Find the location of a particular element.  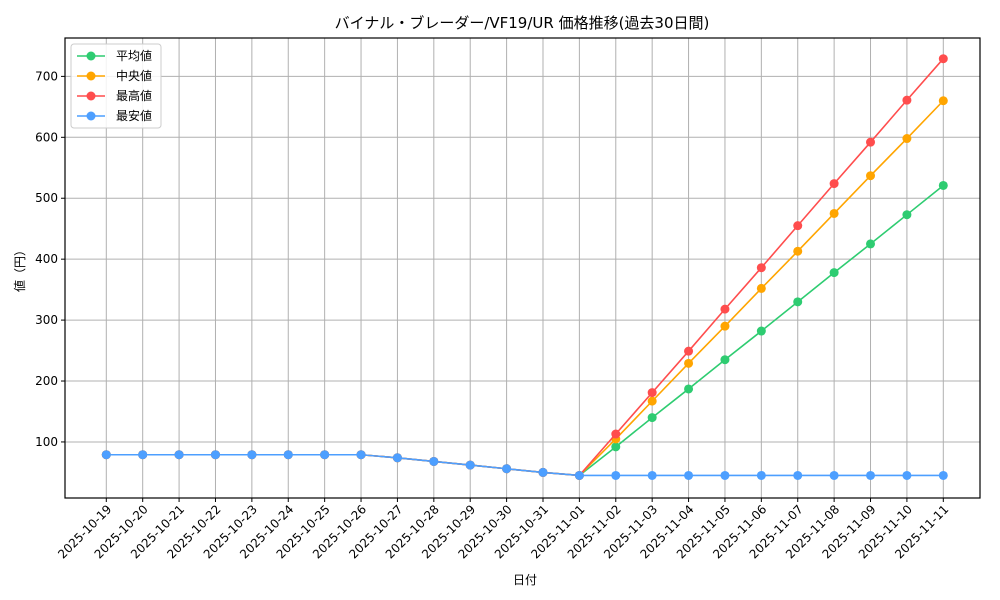

series-line is located at coordinates (525, 465).